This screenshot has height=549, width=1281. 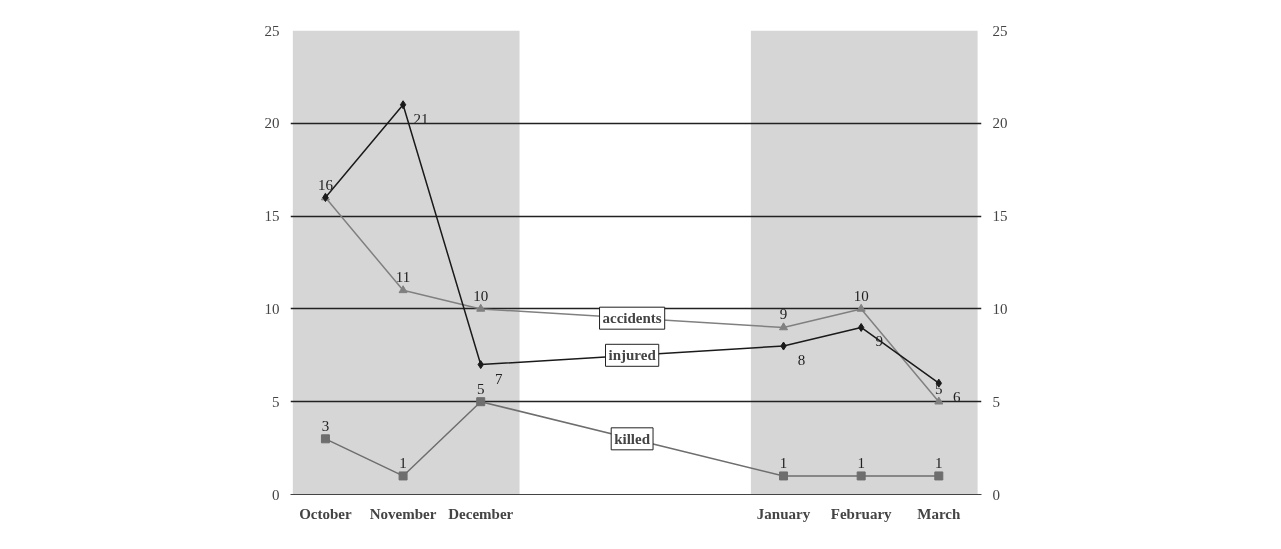 I want to click on x-tick-label: November, so click(x=403, y=513).